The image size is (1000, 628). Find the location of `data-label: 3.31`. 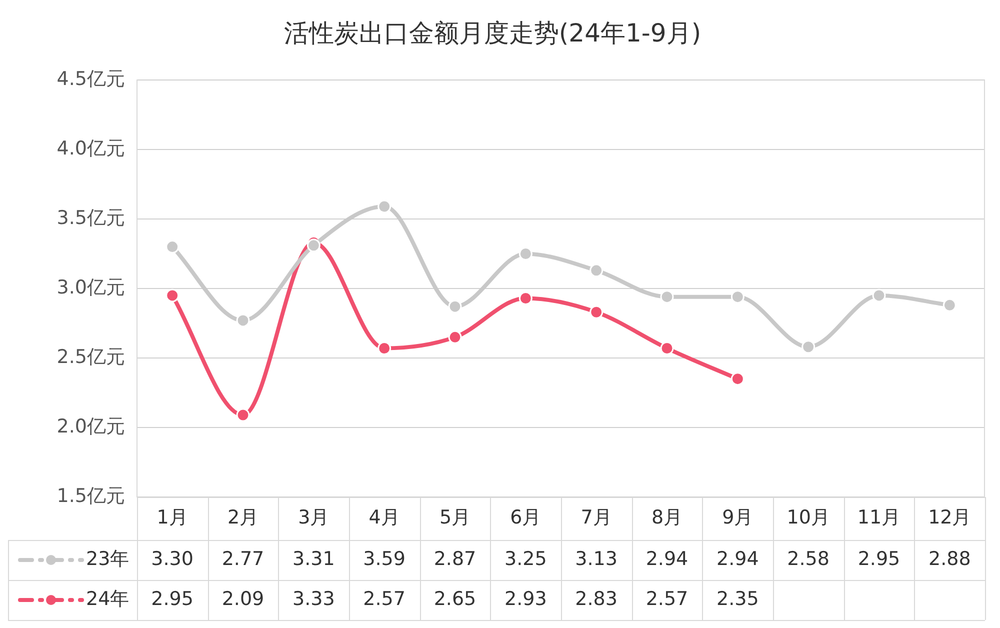

data-label: 3.31 is located at coordinates (313, 559).